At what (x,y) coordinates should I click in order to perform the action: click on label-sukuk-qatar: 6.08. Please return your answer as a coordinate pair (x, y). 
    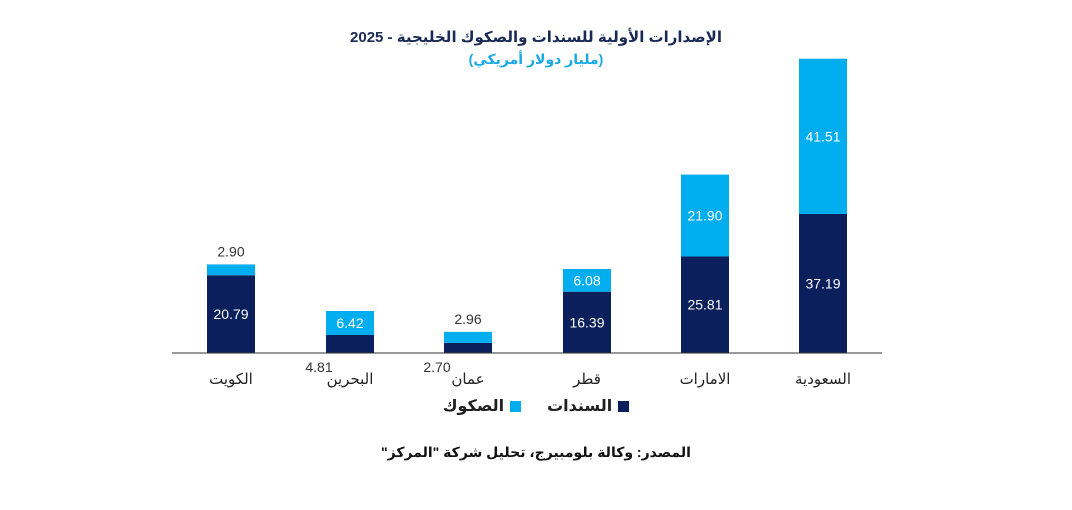
    Looking at the image, I should click on (586, 280).